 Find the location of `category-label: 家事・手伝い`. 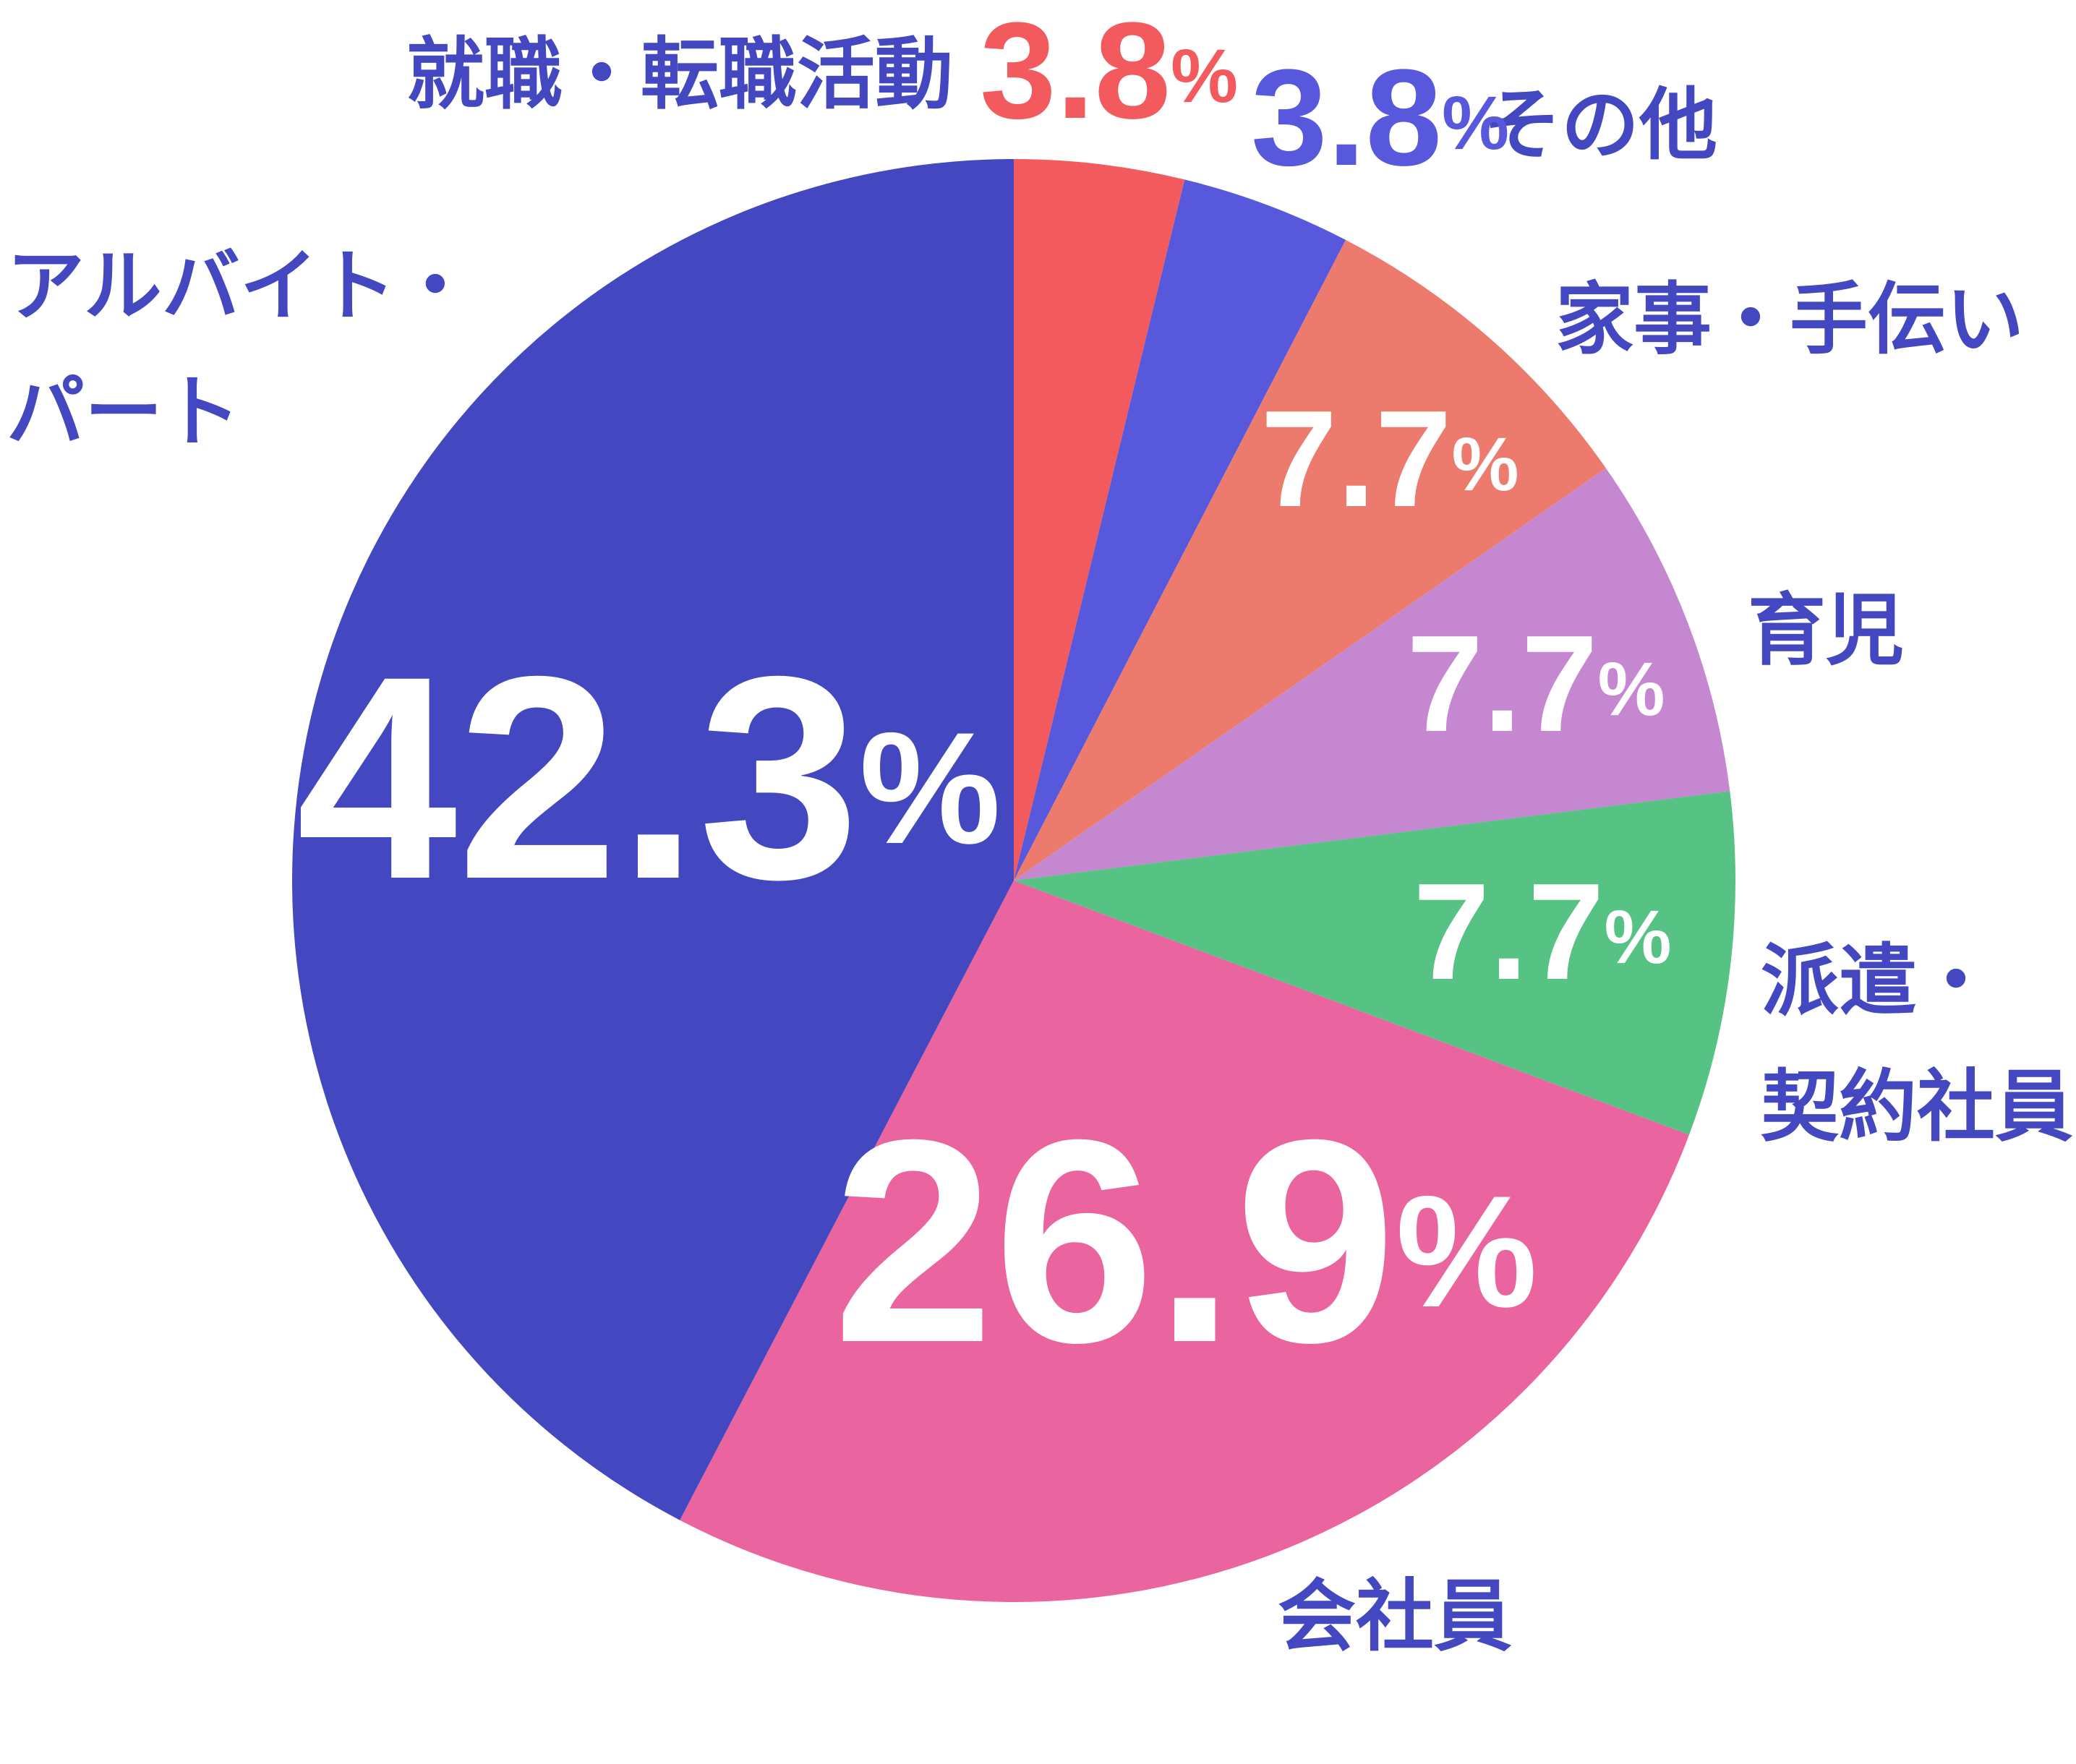

category-label: 家事・手伝い is located at coordinates (1790, 320).